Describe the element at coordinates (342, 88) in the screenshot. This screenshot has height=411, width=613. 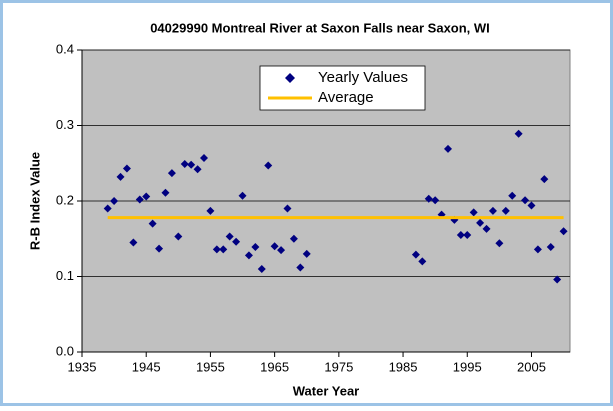
I see `legend-box` at that location.